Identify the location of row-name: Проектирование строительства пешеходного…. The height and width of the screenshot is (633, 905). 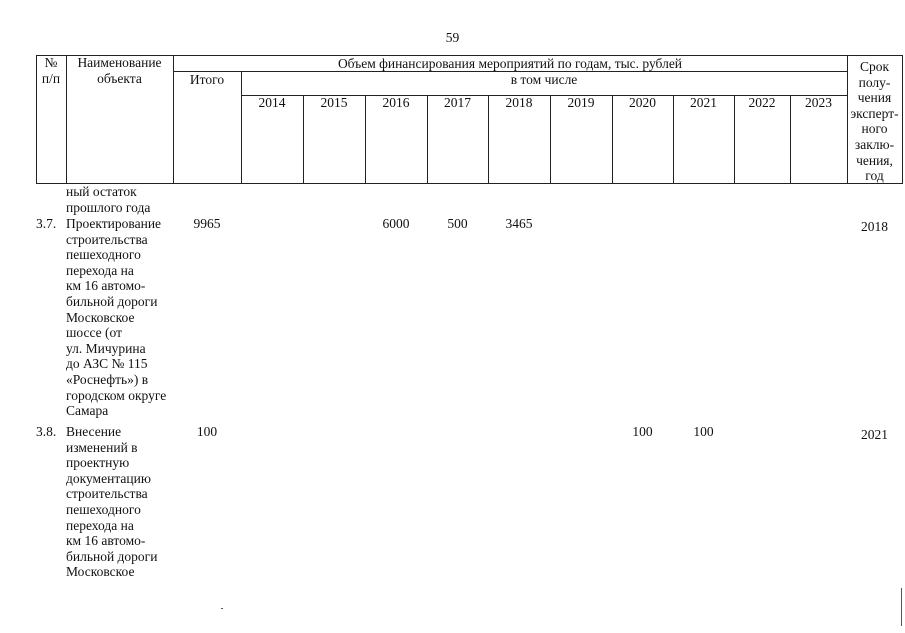
(116, 317).